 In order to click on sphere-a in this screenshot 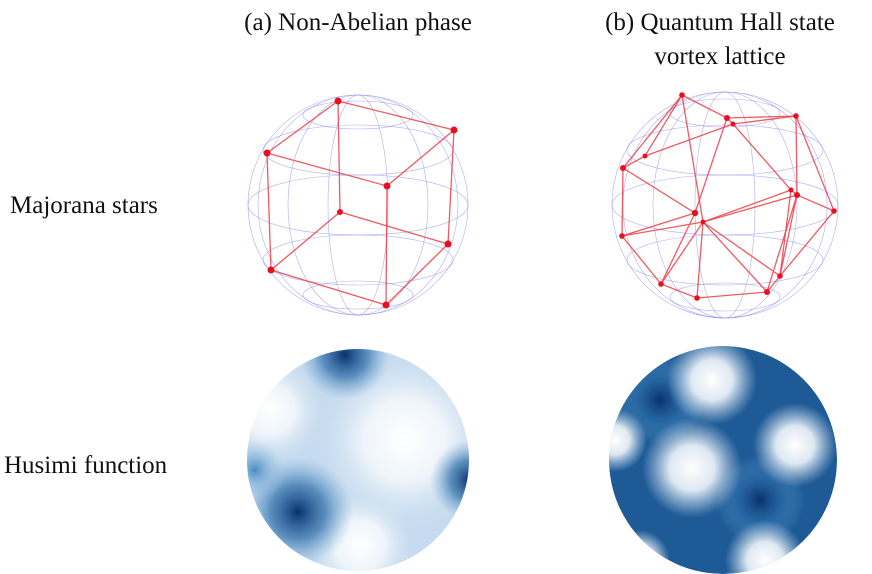, I will do `click(358, 205)`.